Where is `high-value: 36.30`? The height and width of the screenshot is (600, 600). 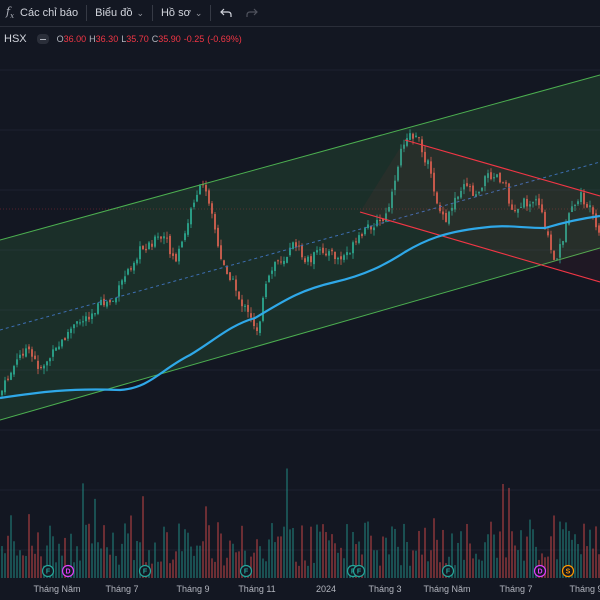
high-value: 36.30 is located at coordinates (107, 39).